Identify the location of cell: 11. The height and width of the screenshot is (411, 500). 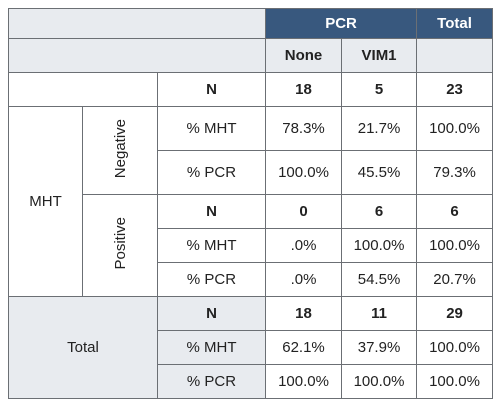
(379, 313).